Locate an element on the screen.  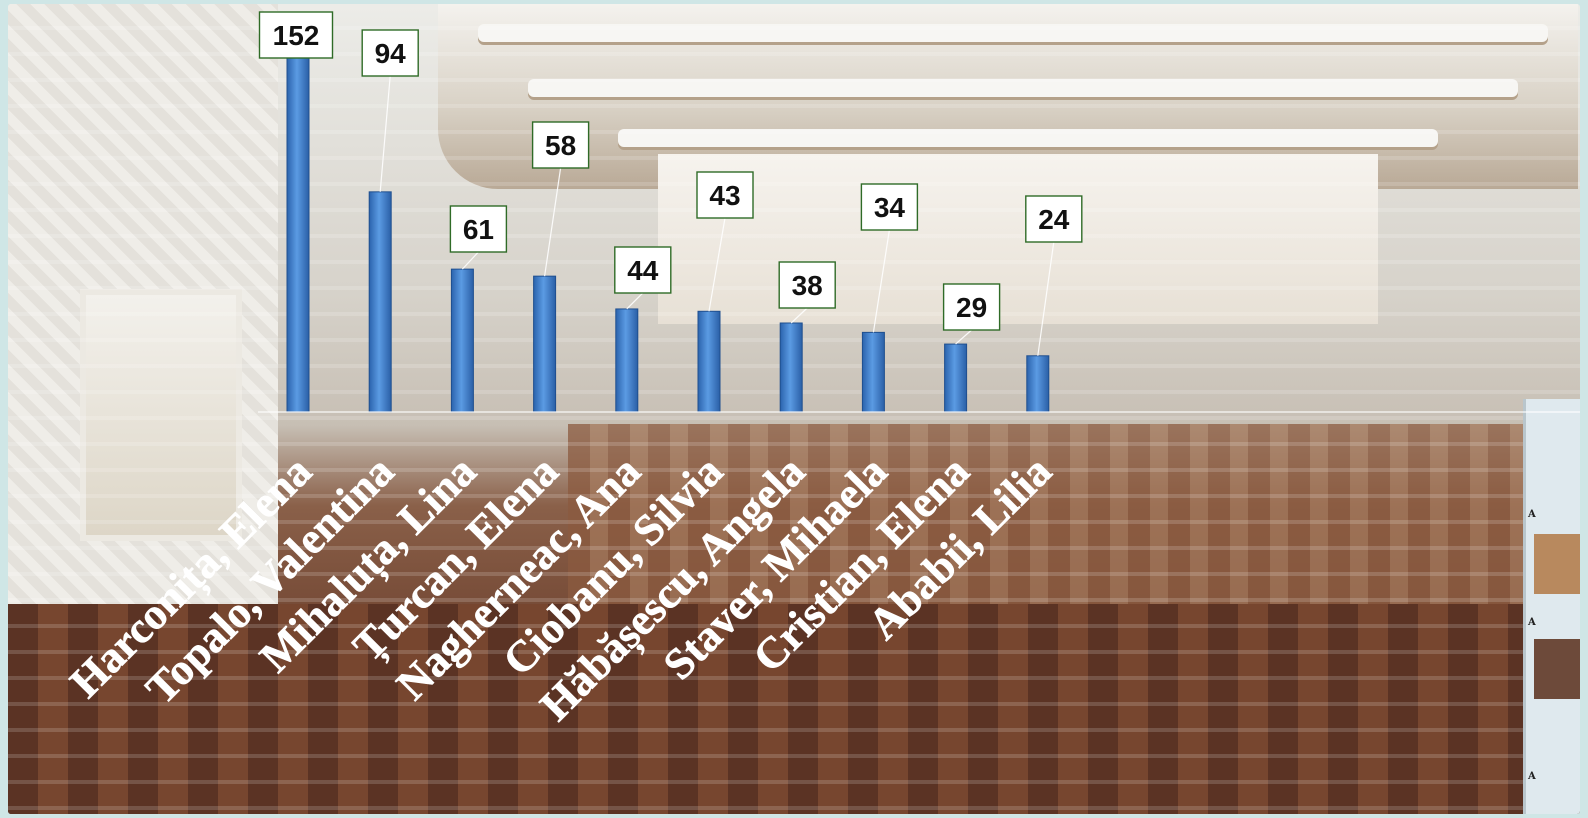
data-label-4: 58 is located at coordinates (560, 145).